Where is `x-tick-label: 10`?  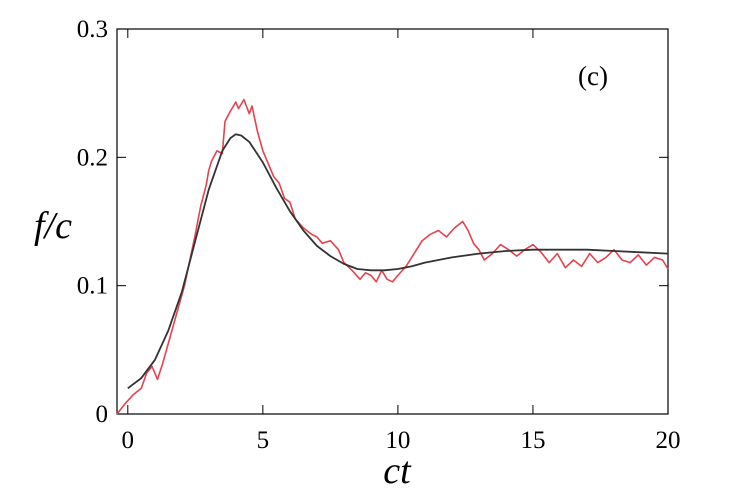
x-tick-label: 10 is located at coordinates (397, 440).